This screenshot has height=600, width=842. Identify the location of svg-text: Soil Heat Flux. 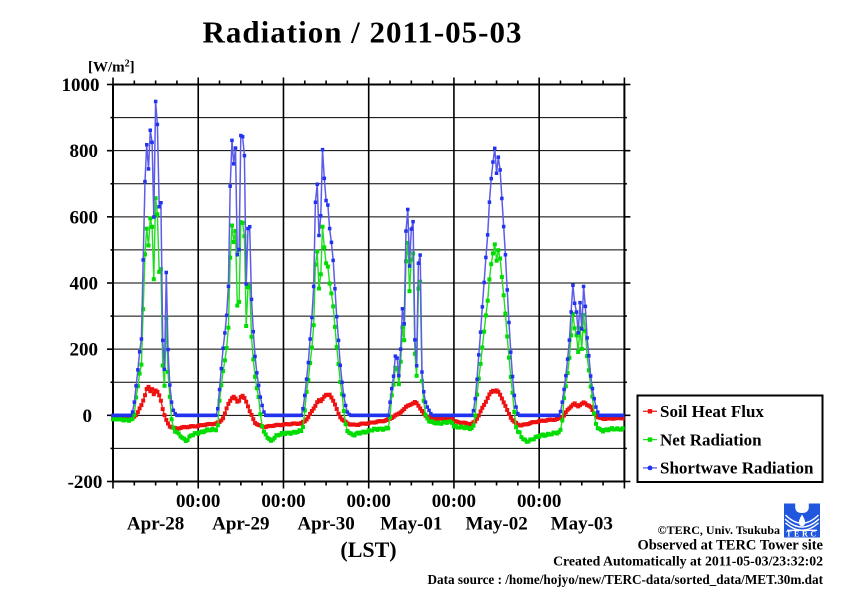
(712, 411).